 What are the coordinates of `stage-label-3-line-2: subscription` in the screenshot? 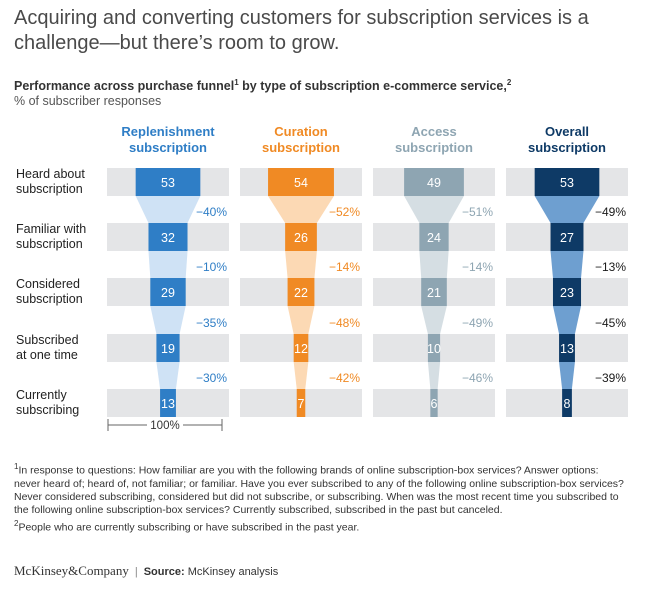 It's located at (49, 299).